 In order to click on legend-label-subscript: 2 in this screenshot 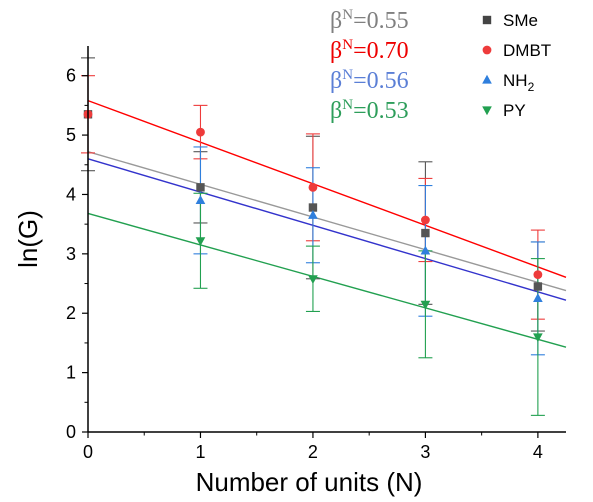, I will do `click(531, 87)`.